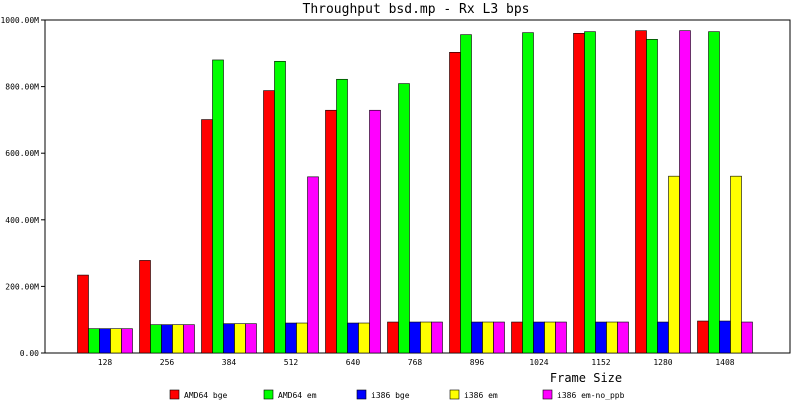 The width and height of the screenshot is (800, 400). What do you see at coordinates (477, 362) in the screenshot?
I see `x-tick-label: 896` at bounding box center [477, 362].